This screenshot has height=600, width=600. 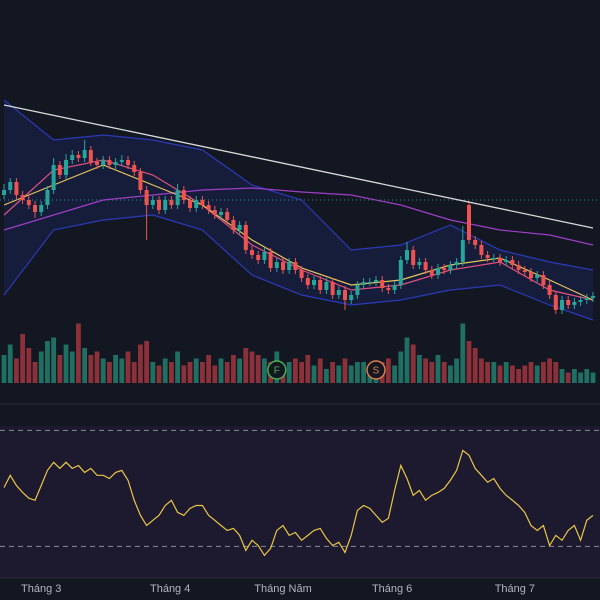 I want to click on x-tick-label: Tháng 6, so click(x=392, y=589).